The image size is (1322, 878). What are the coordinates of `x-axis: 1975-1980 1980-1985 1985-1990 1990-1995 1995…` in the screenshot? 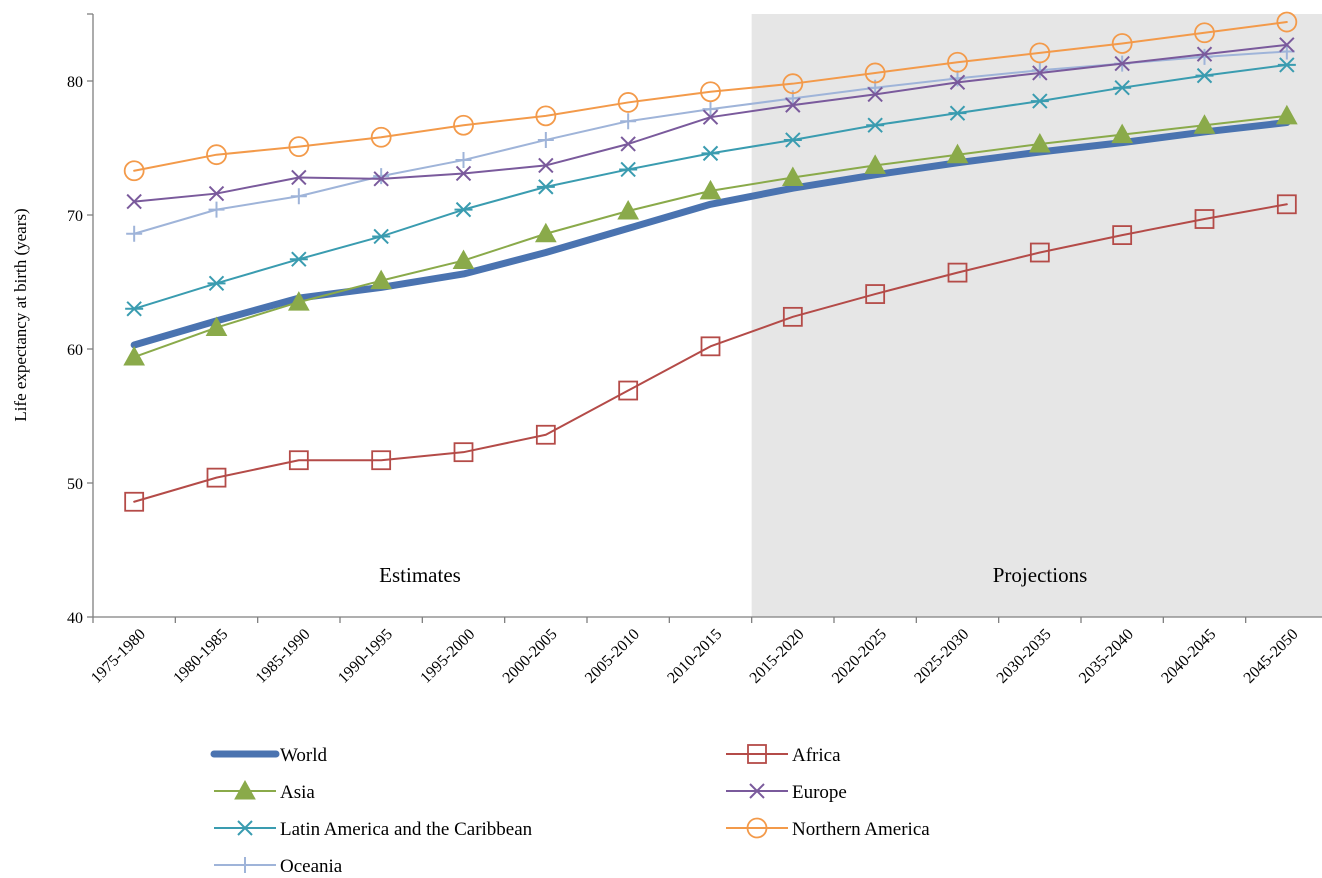 It's located at (705, 651).